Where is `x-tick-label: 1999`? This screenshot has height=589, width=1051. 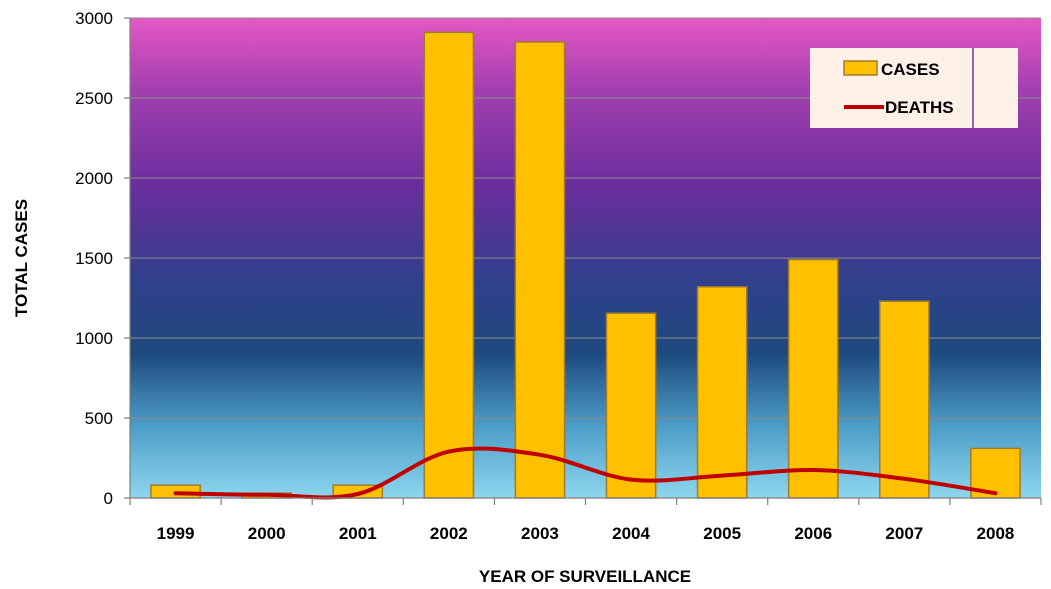 x-tick-label: 1999 is located at coordinates (176, 533).